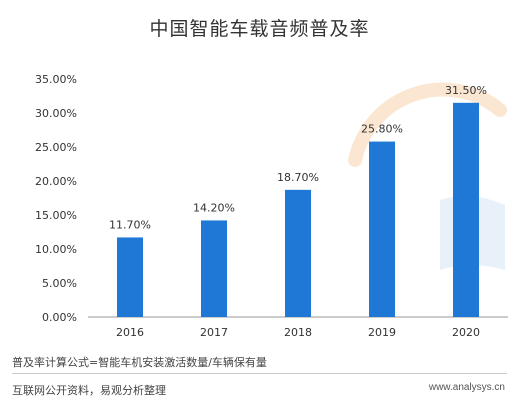 This screenshot has width=519, height=405. Describe the element at coordinates (382, 229) in the screenshot. I see `bar-2019` at that location.